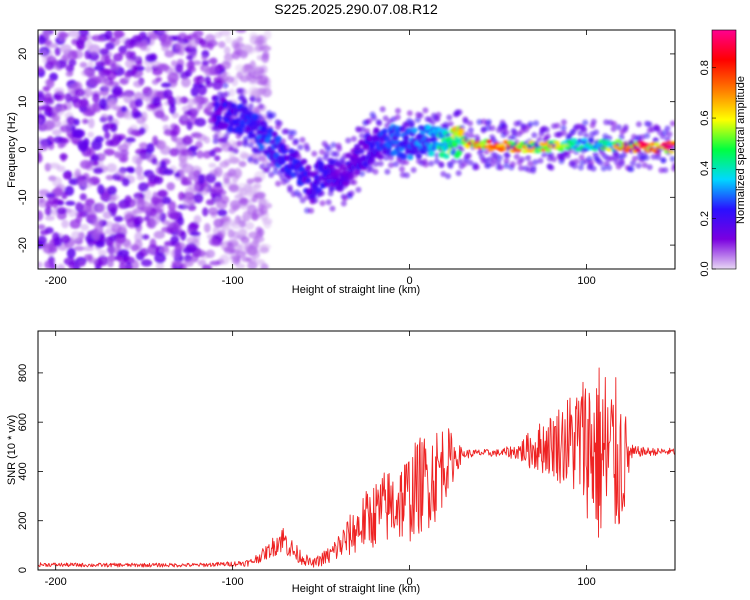 Image resolution: width=750 pixels, height=600 pixels. Describe the element at coordinates (356, 9) in the screenshot. I see `chart-title: S225.2025.290.07.08.R12` at that location.